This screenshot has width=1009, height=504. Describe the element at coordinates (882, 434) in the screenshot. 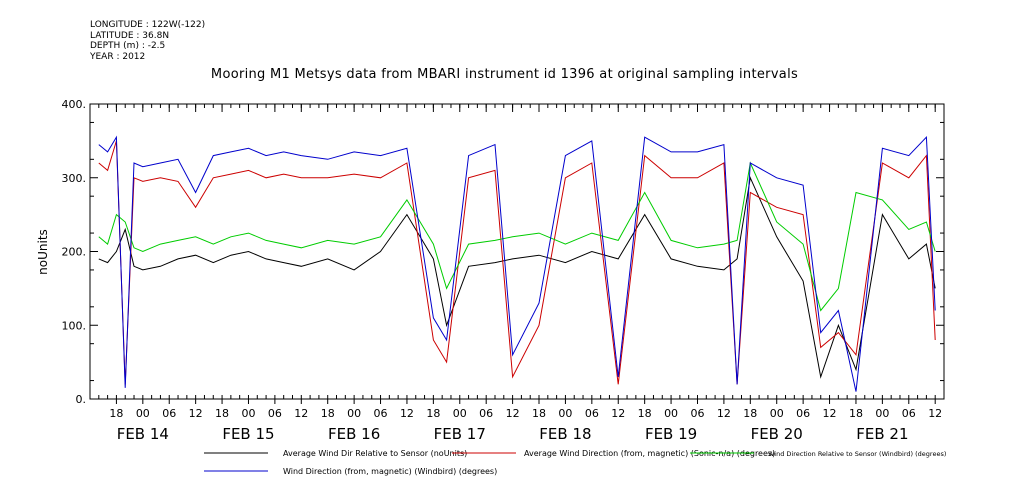

I see `x-date-label: FEB 21` at that location.